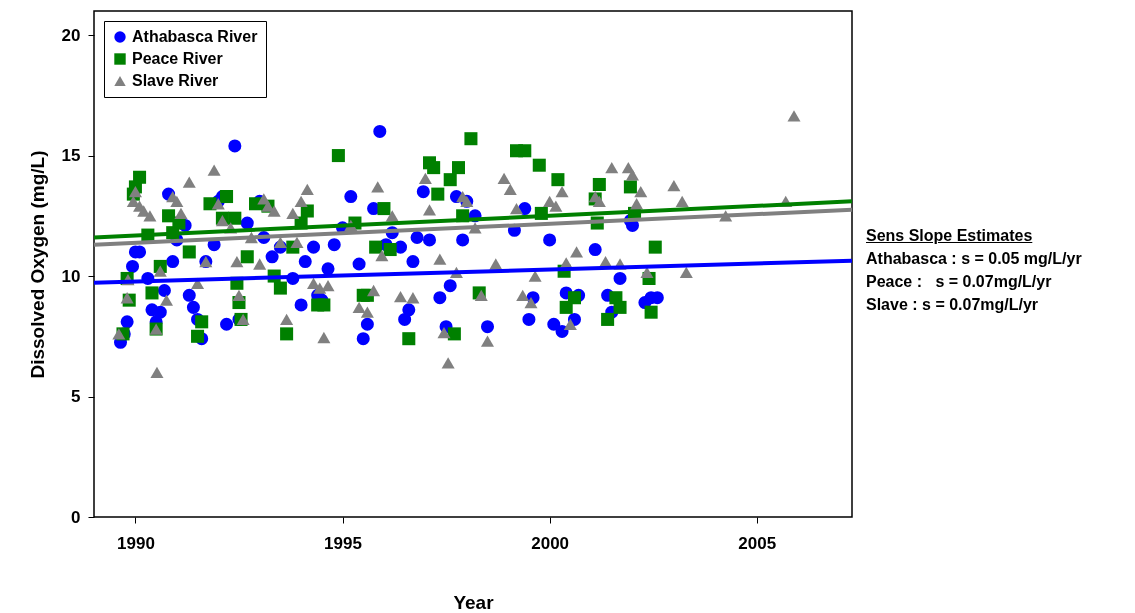  What do you see at coordinates (136, 543) in the screenshot?
I see `x-tick-label: 1990` at bounding box center [136, 543].